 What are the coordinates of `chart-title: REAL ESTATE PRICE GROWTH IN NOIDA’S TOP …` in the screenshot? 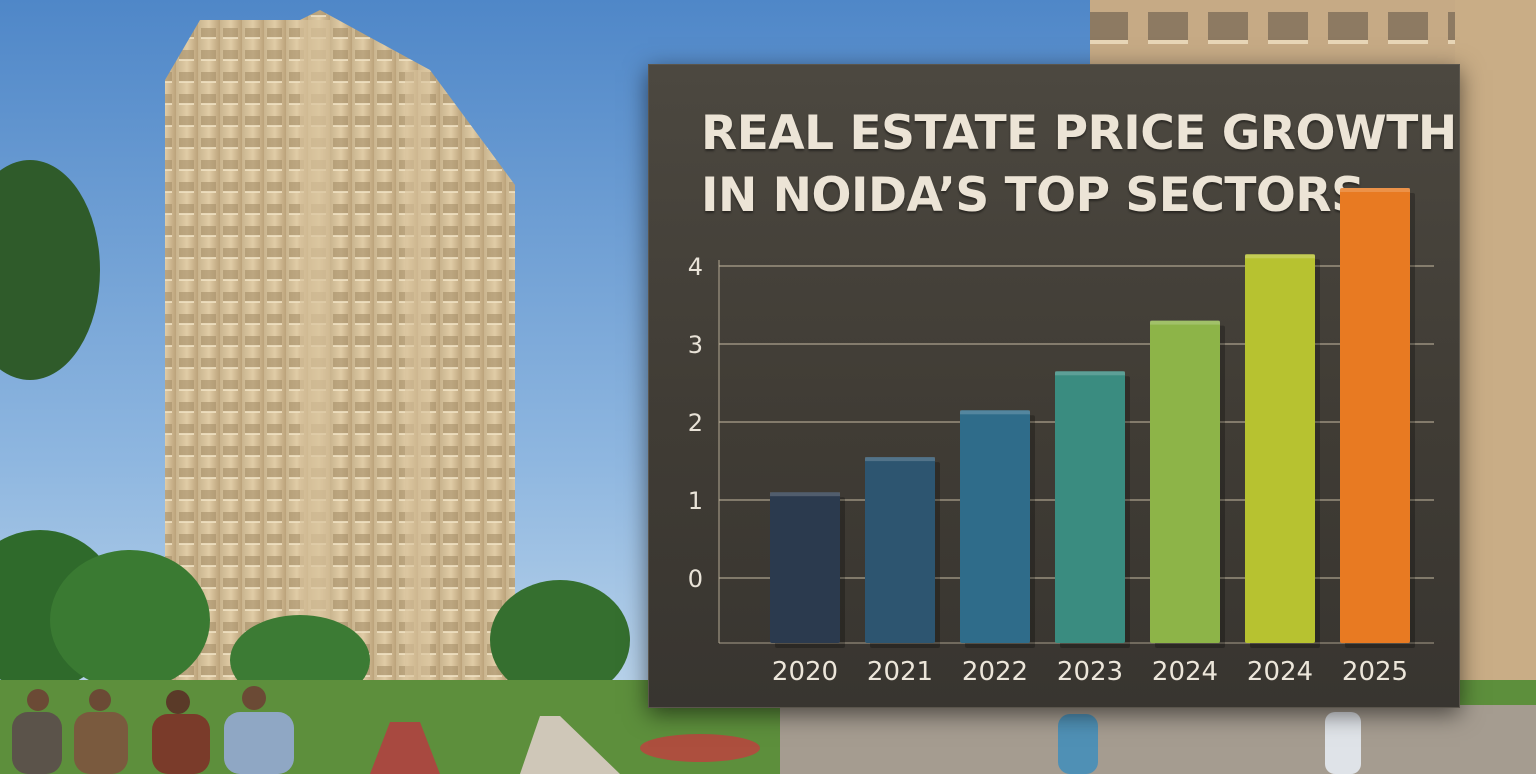 It's located at (1079, 165).